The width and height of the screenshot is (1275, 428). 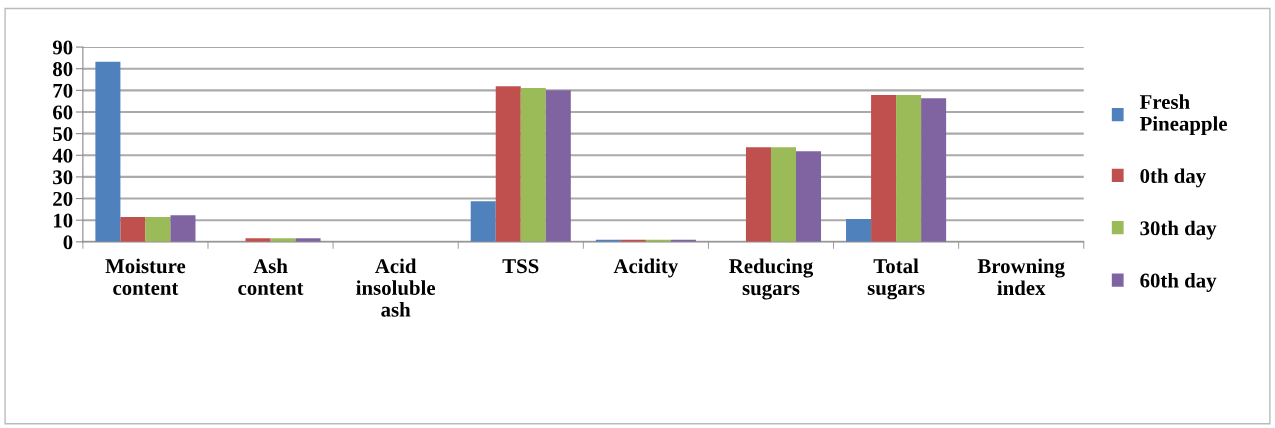 I want to click on y-tick-label: 20, so click(x=63, y=198).